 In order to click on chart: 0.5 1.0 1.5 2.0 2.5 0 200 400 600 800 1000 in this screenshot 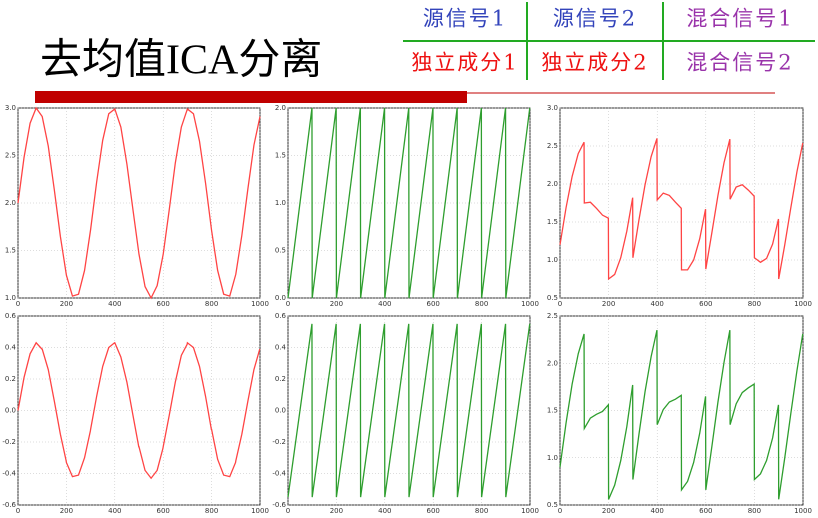, I will do `click(679, 413)`.